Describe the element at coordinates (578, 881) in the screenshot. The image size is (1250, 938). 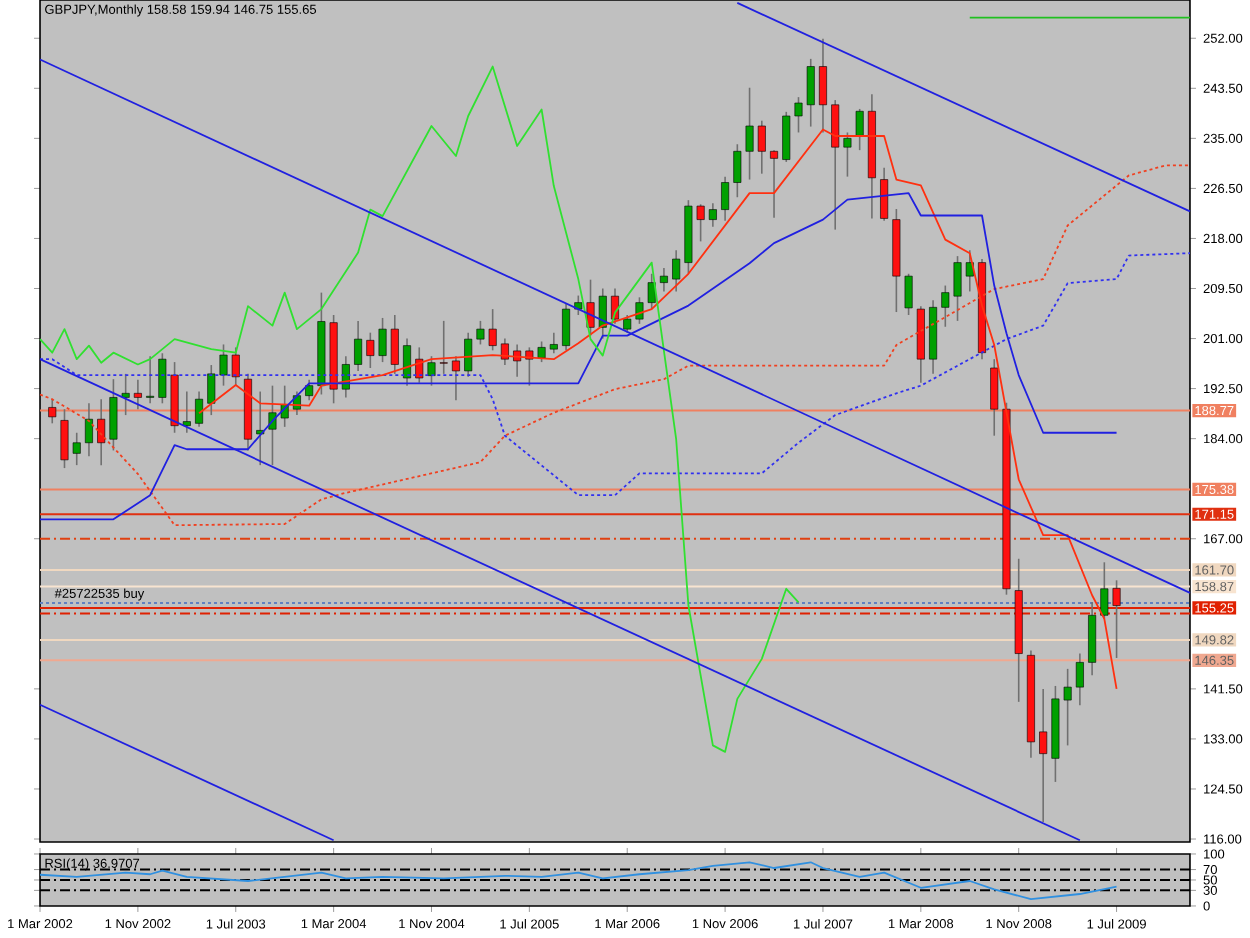
I see `line-series` at that location.